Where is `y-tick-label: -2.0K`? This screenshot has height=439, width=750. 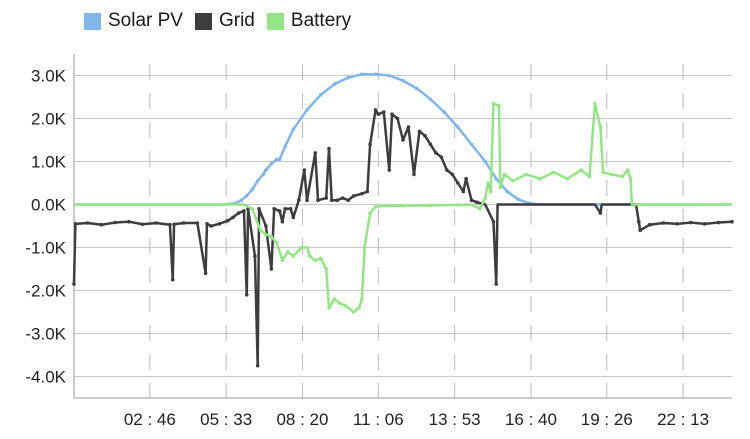
y-tick-label: -2.0K is located at coordinates (45, 291).